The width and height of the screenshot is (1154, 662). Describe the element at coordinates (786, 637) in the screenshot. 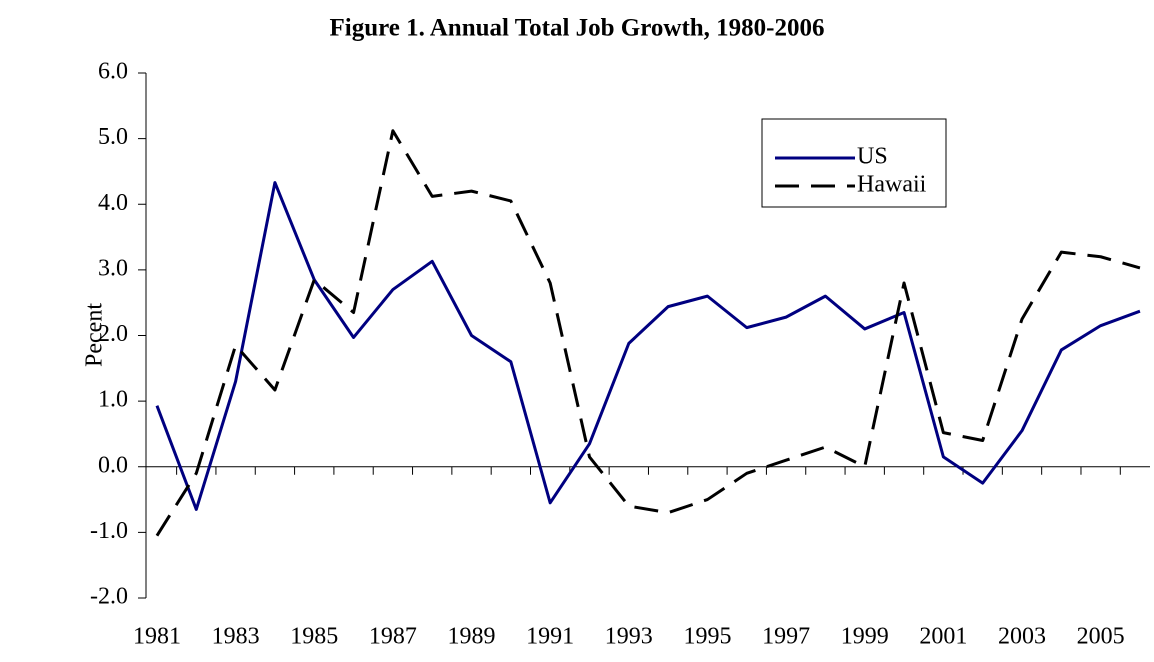

I see `x-tick-label: 1997` at that location.